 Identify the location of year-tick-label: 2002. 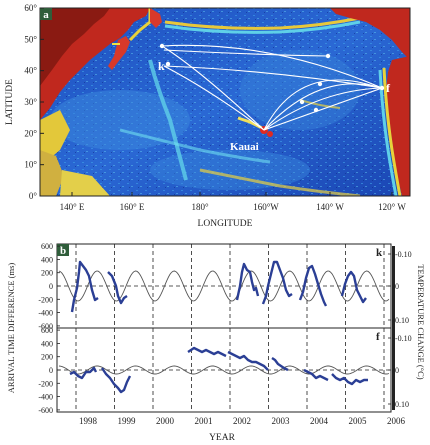
(242, 421).